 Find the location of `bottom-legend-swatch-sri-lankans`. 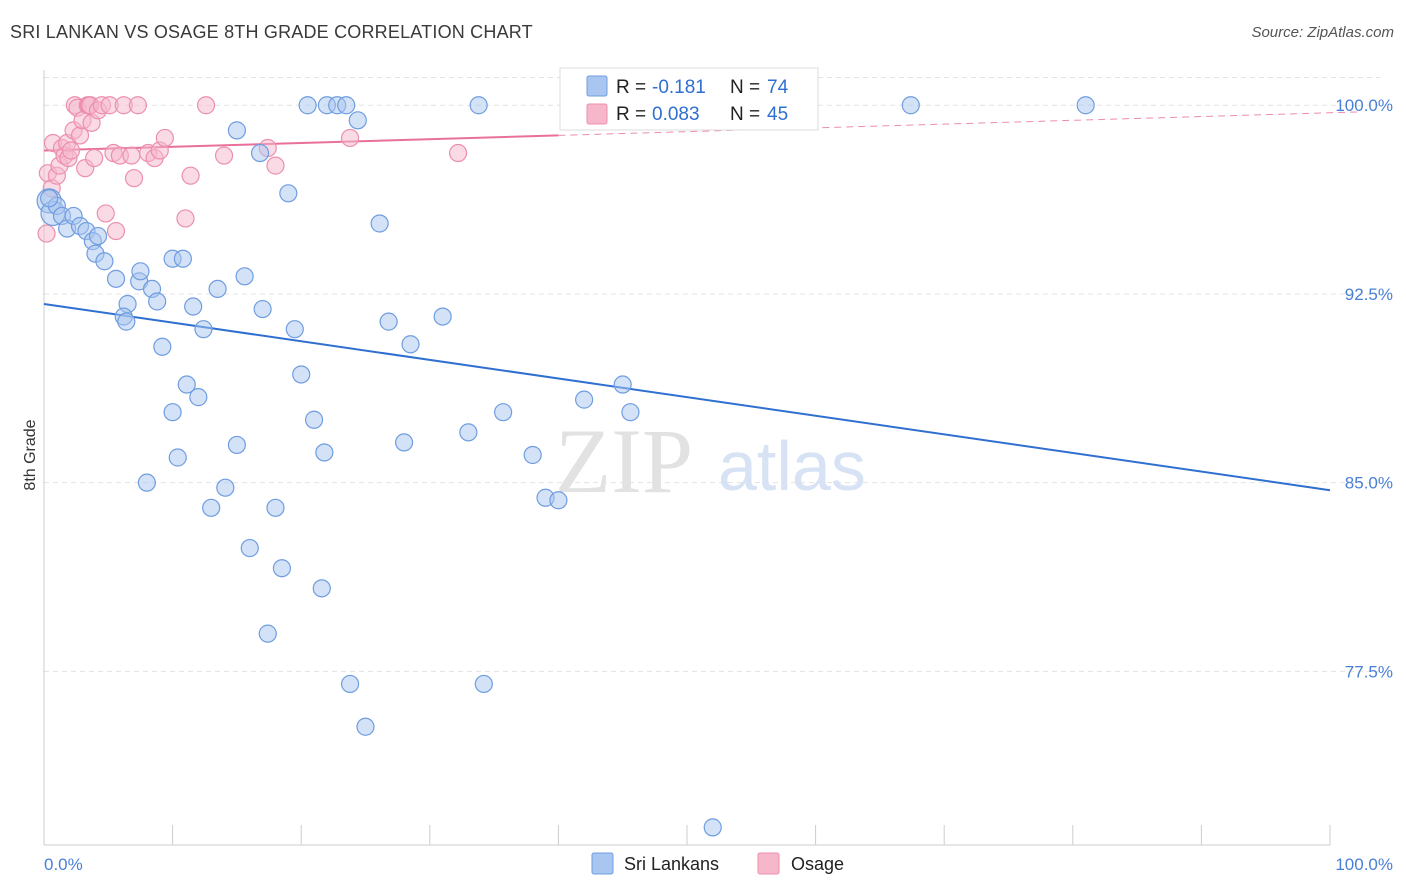

bottom-legend-swatch-sri-lankans is located at coordinates (602, 863).